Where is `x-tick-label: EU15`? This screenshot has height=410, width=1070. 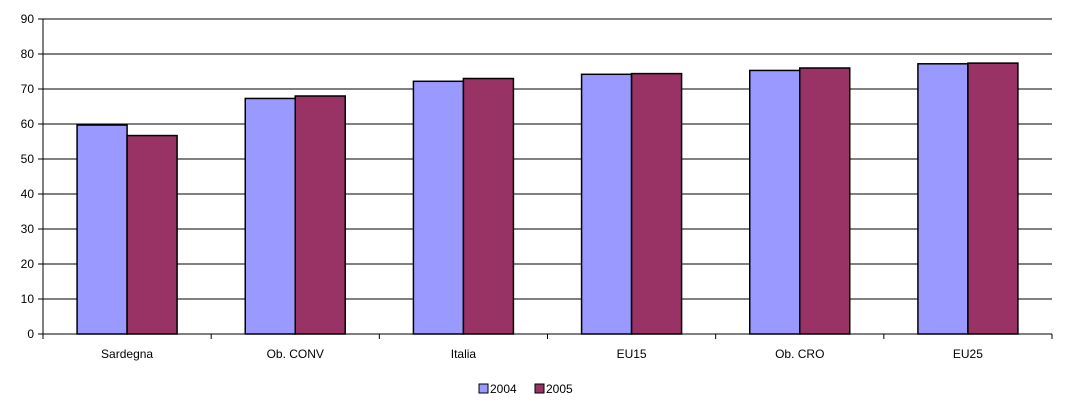
x-tick-label: EU15 is located at coordinates (632, 354).